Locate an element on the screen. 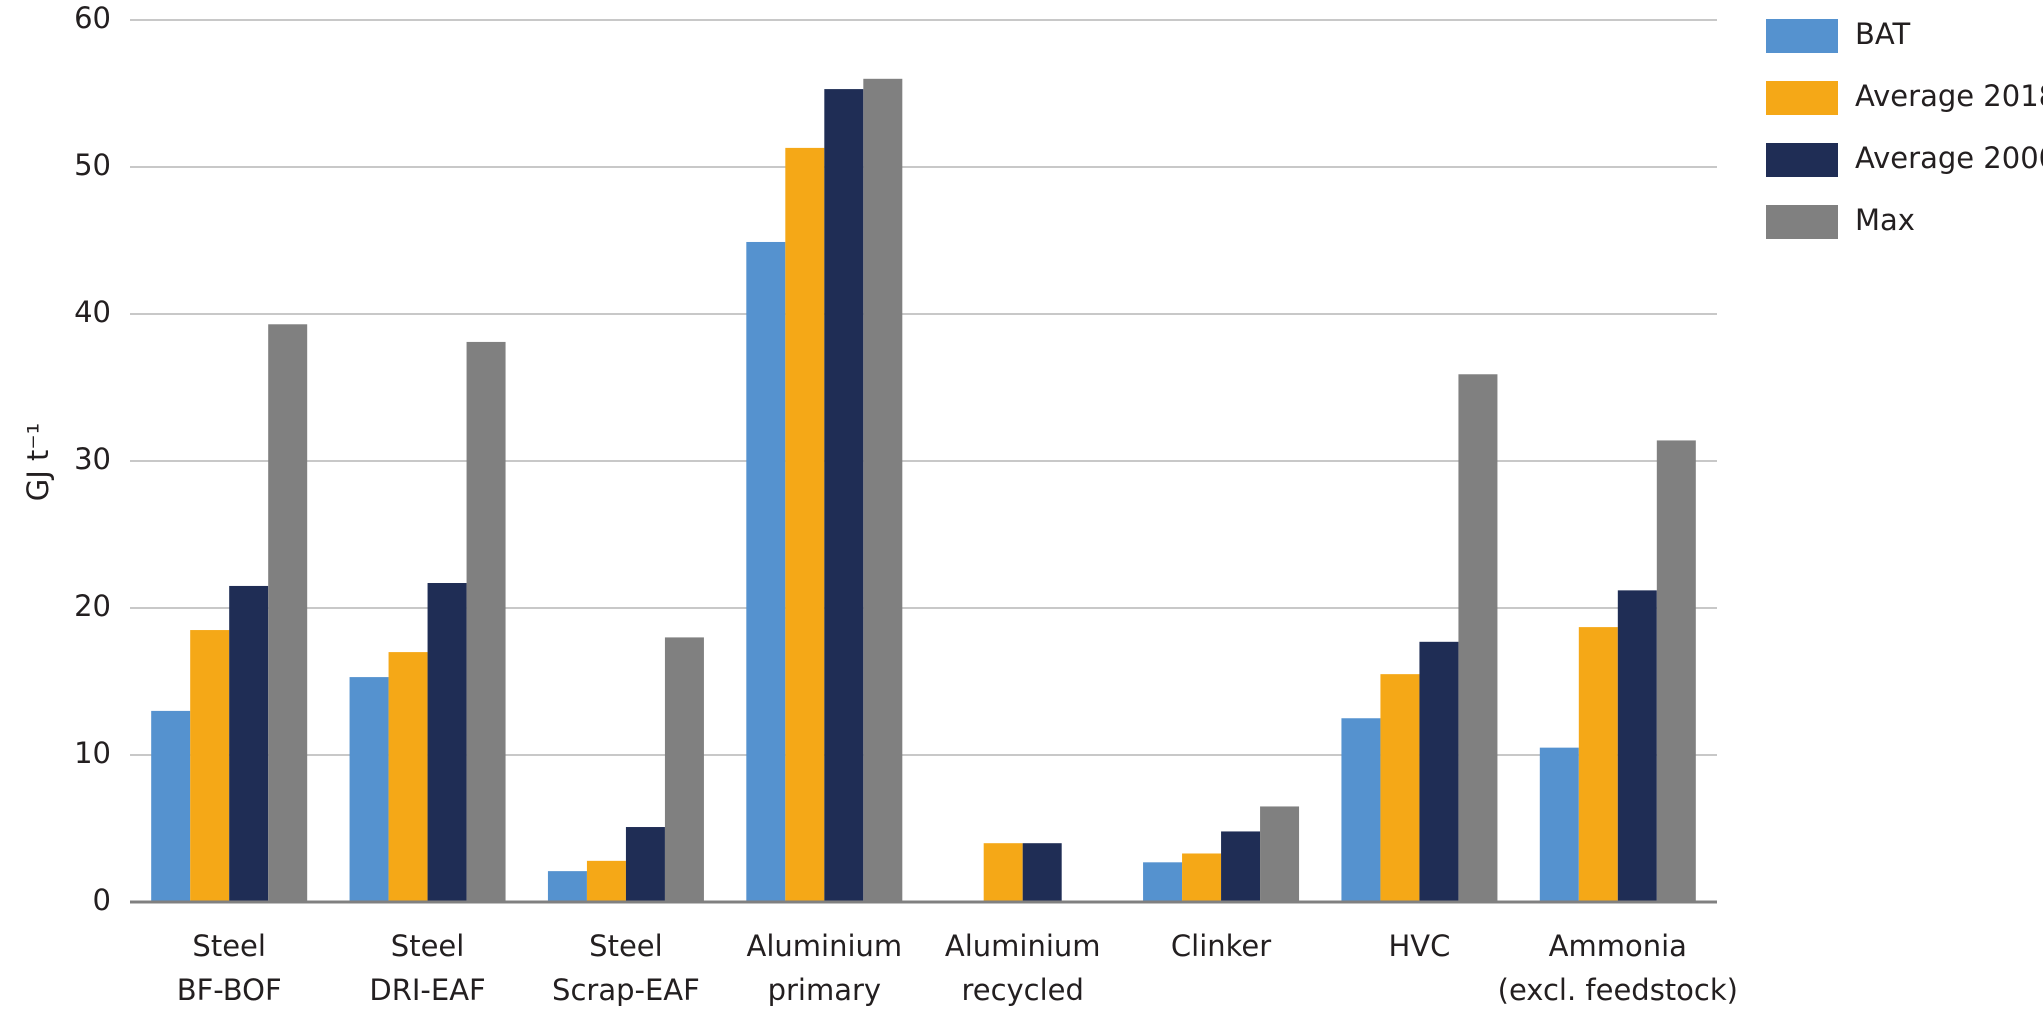 Image resolution: width=2043 pixels, height=1013 pixels. legend-label: Average 2018 is located at coordinates (1949, 96).